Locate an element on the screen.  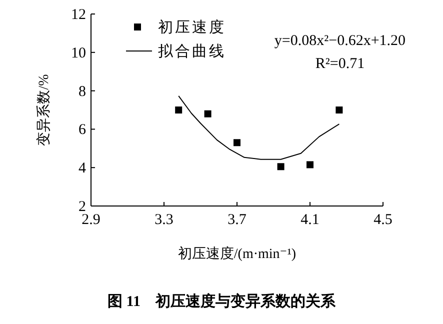
y-tick-label: 2 is located at coordinates (82, 207).